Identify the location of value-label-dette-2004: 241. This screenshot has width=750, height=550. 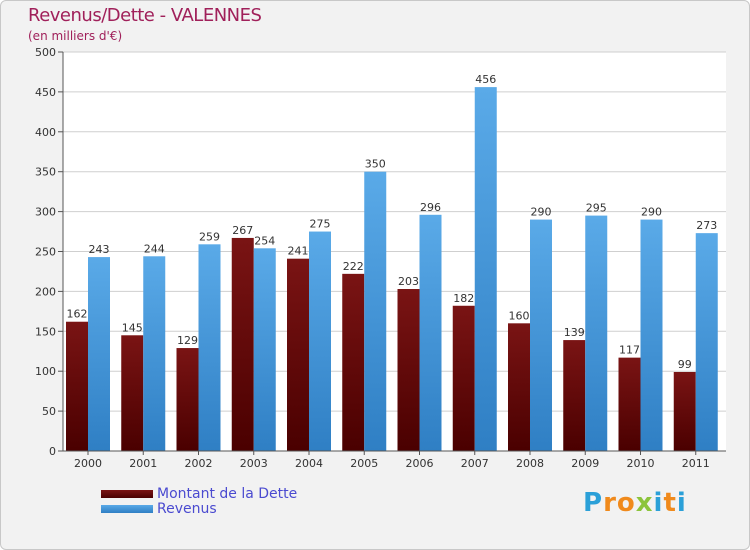
(298, 251).